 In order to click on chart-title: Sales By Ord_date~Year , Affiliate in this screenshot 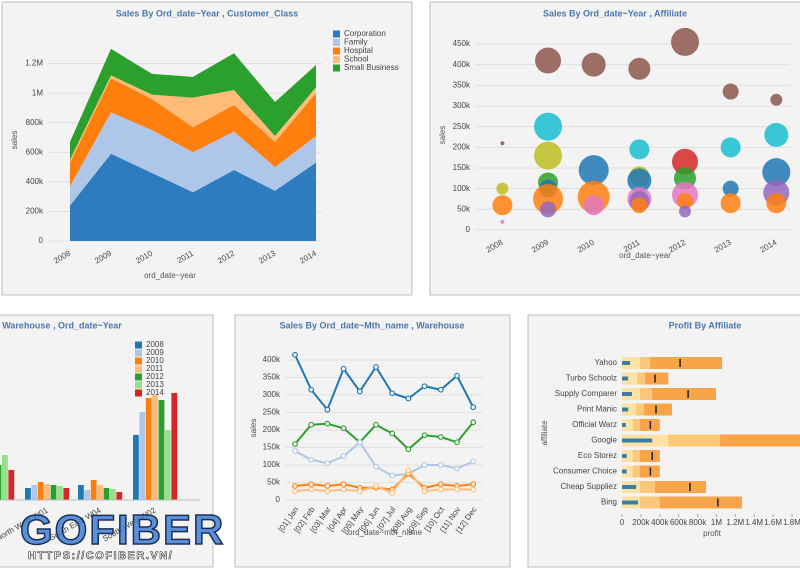, I will do `click(615, 13)`.